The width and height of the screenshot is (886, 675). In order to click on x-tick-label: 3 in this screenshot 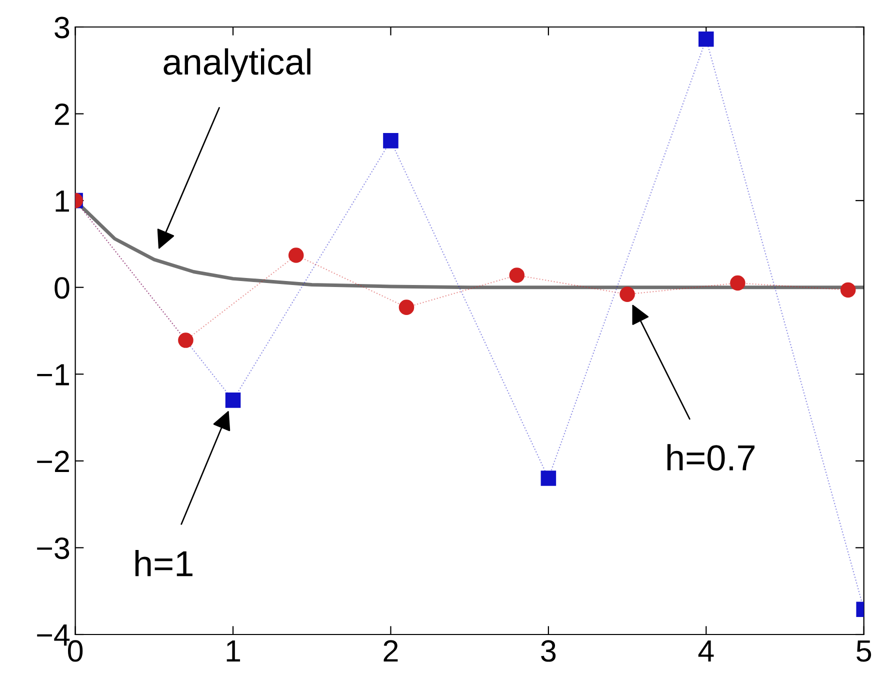, I will do `click(548, 651)`.